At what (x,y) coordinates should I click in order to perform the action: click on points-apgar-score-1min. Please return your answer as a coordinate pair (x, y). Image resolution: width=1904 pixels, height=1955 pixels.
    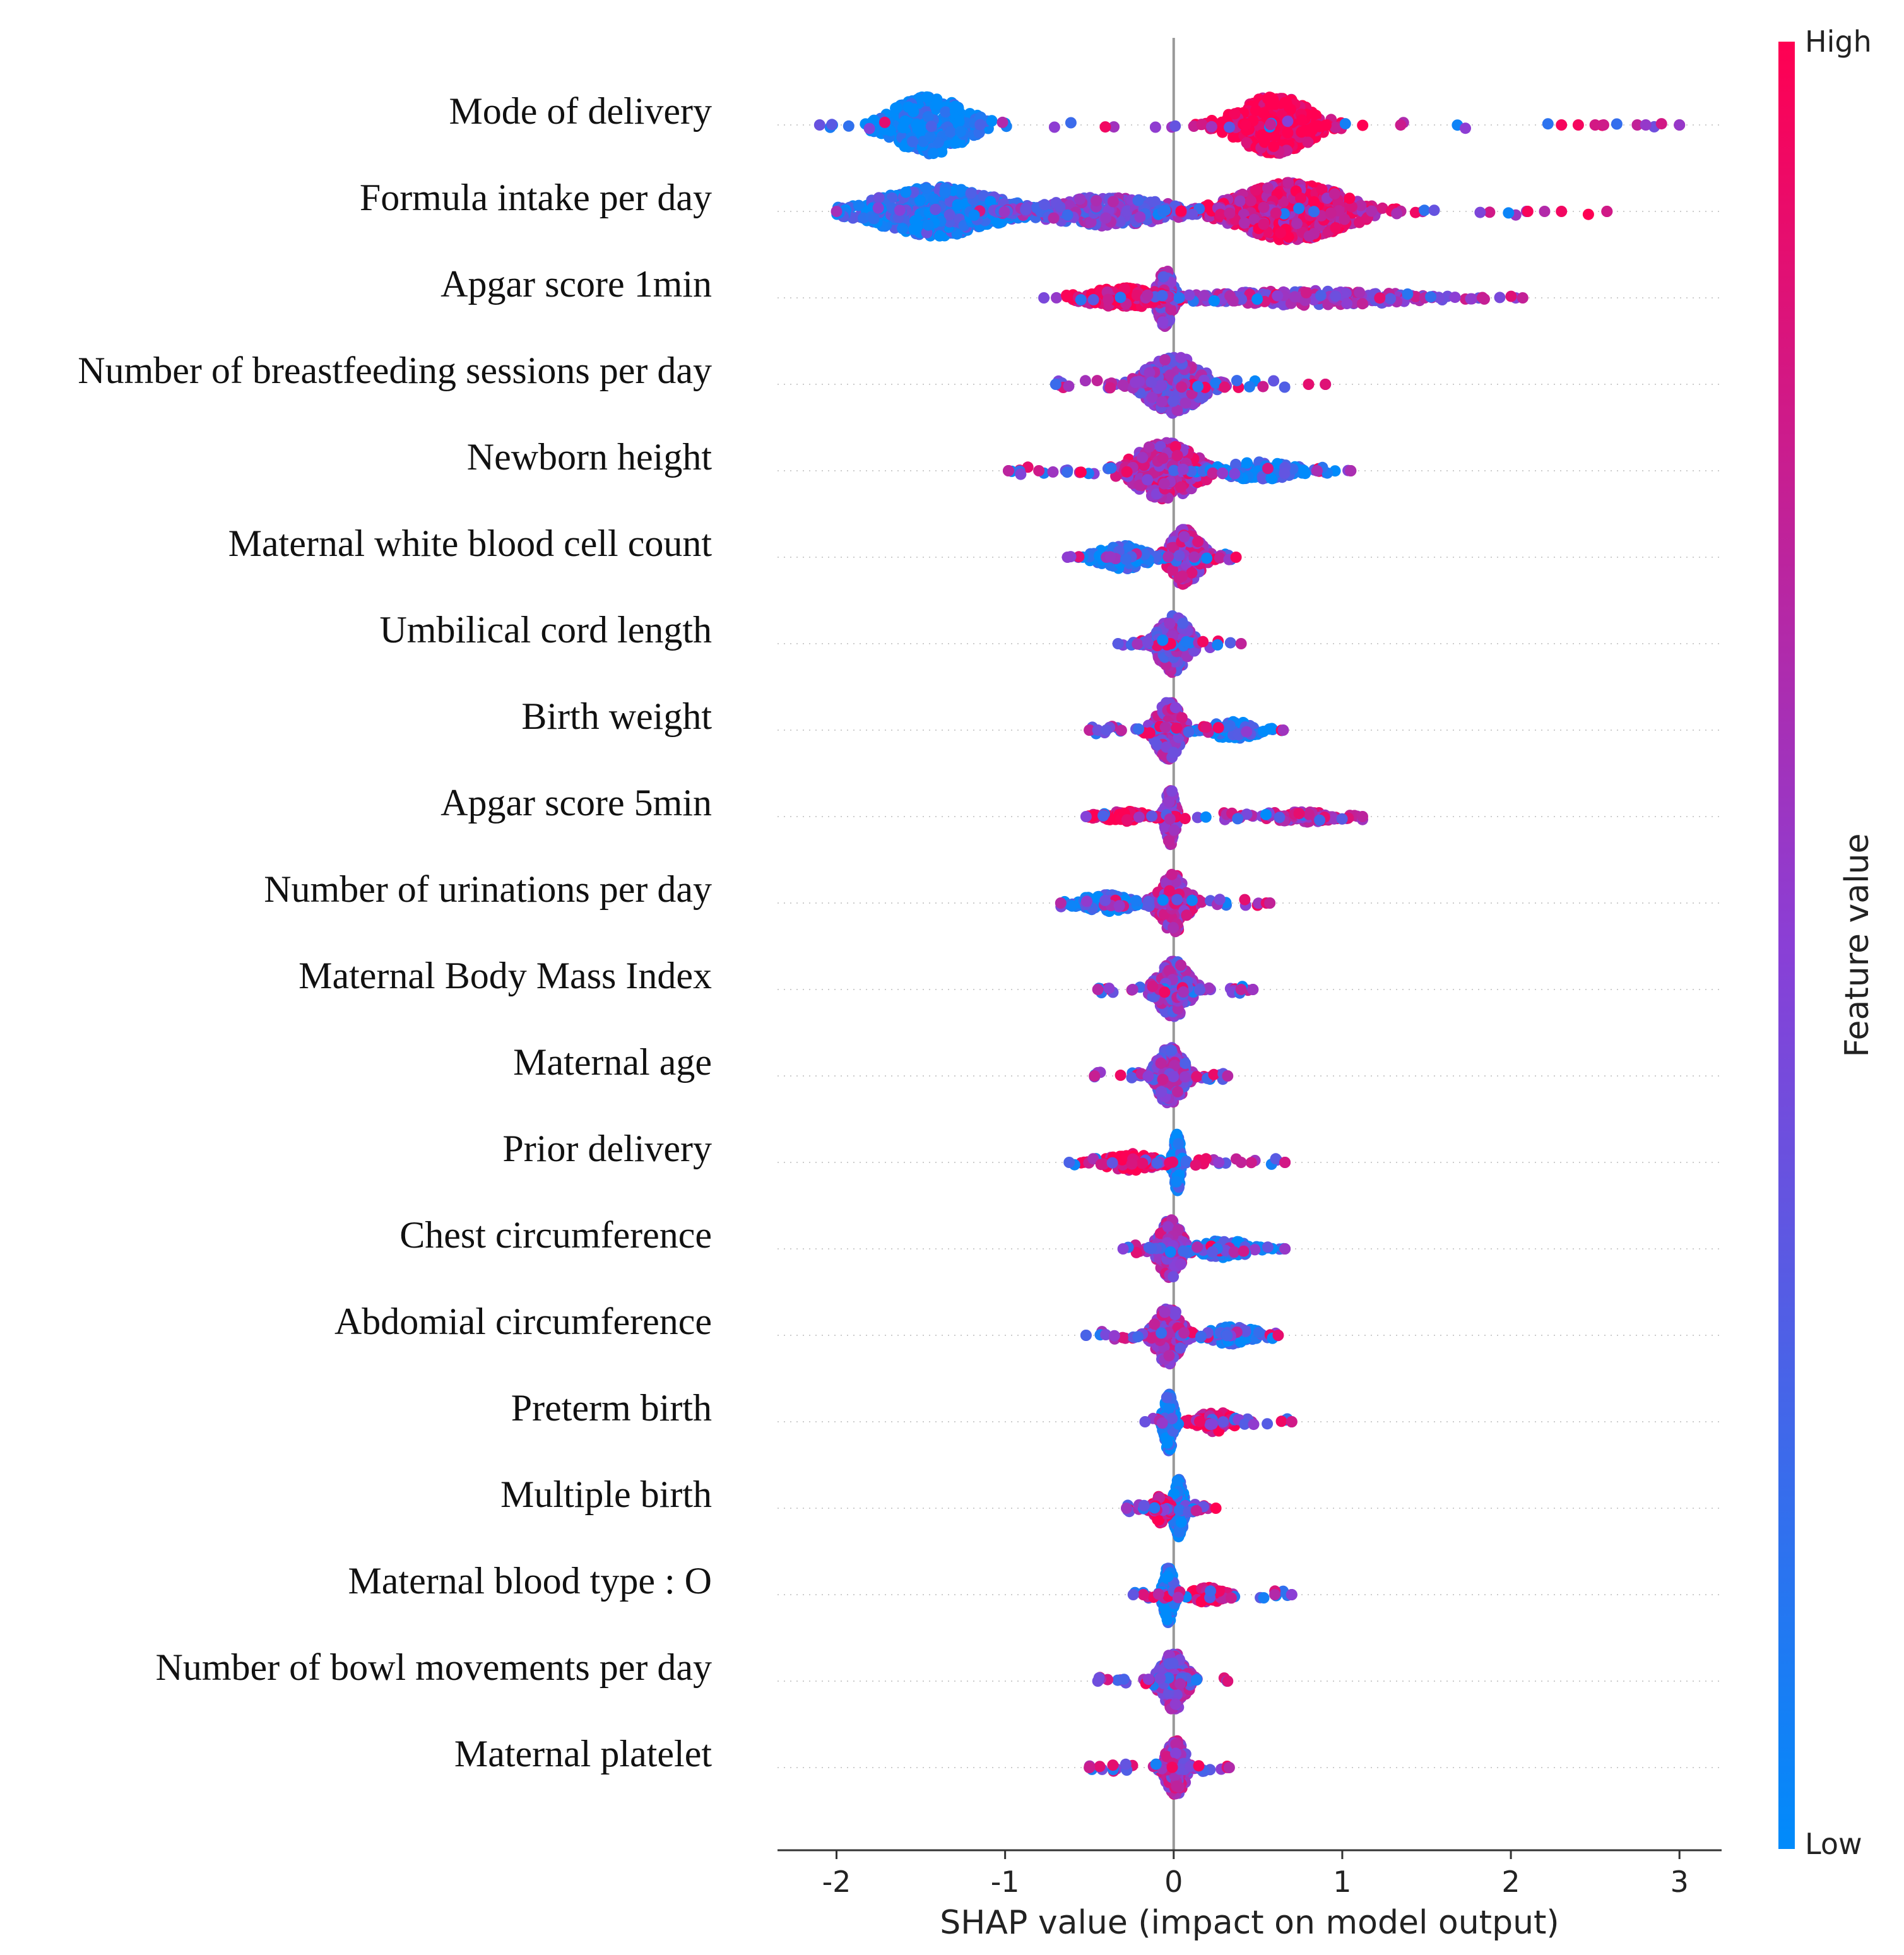
    Looking at the image, I should click on (1283, 299).